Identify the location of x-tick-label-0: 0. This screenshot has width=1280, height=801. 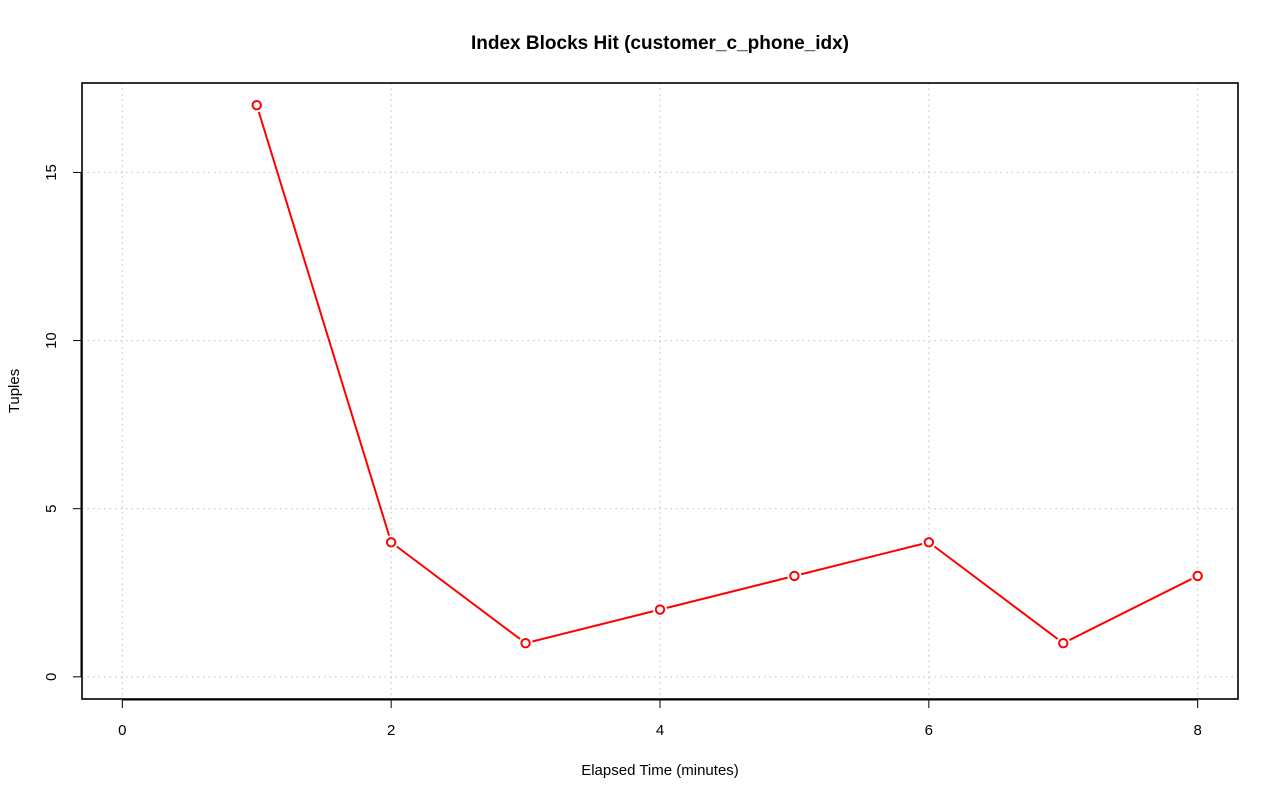
(122, 730).